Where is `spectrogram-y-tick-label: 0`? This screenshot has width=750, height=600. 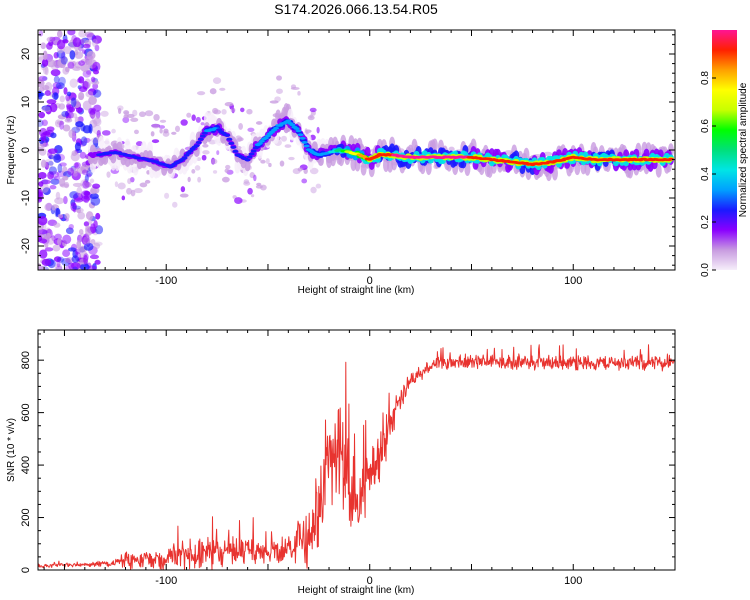
spectrogram-y-tick-label: 0 is located at coordinates (26, 150).